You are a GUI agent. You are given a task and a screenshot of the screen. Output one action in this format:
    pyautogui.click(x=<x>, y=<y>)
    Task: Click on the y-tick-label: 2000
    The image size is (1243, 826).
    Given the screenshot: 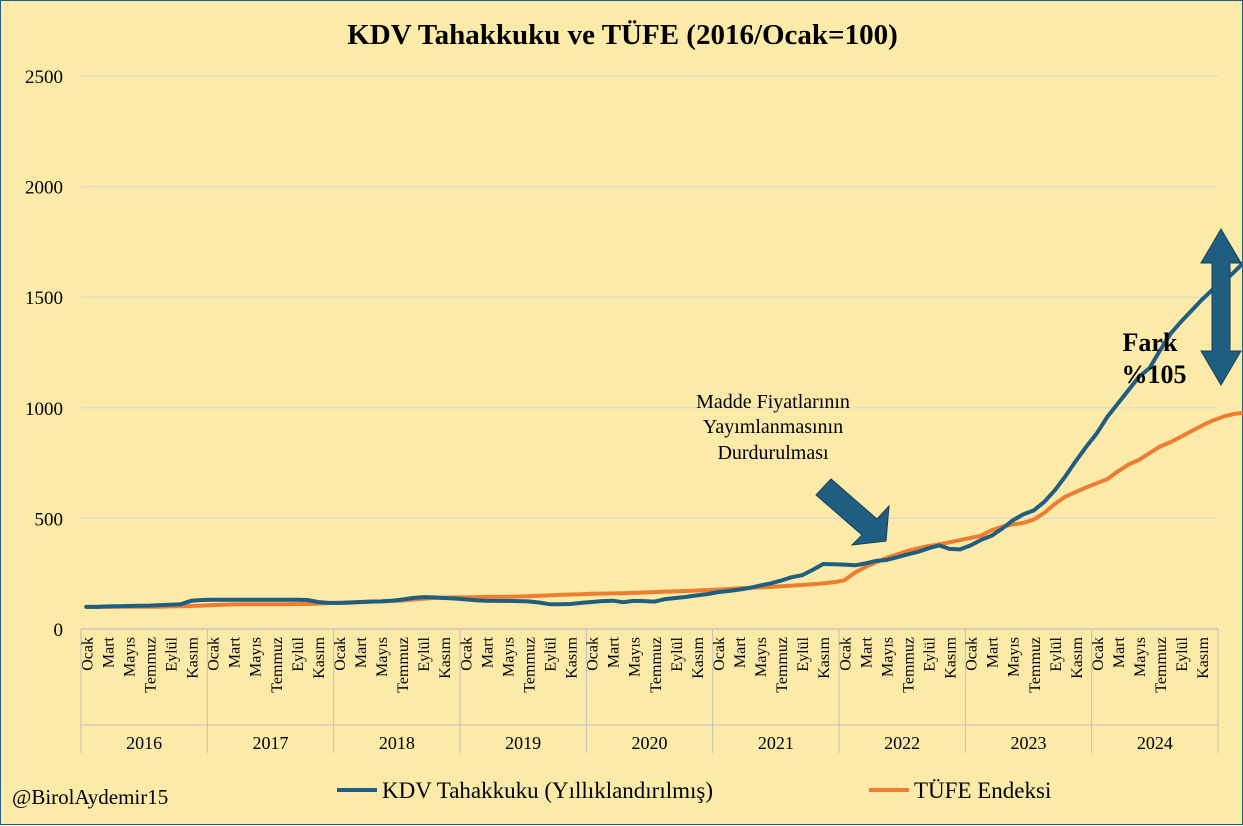 What is the action you would take?
    pyautogui.click(x=44, y=188)
    